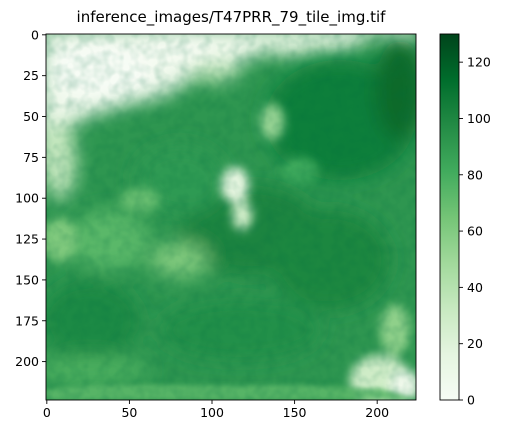 The height and width of the screenshot is (435, 505). What do you see at coordinates (479, 118) in the screenshot?
I see `colorbar-tick-label: 100` at bounding box center [479, 118].